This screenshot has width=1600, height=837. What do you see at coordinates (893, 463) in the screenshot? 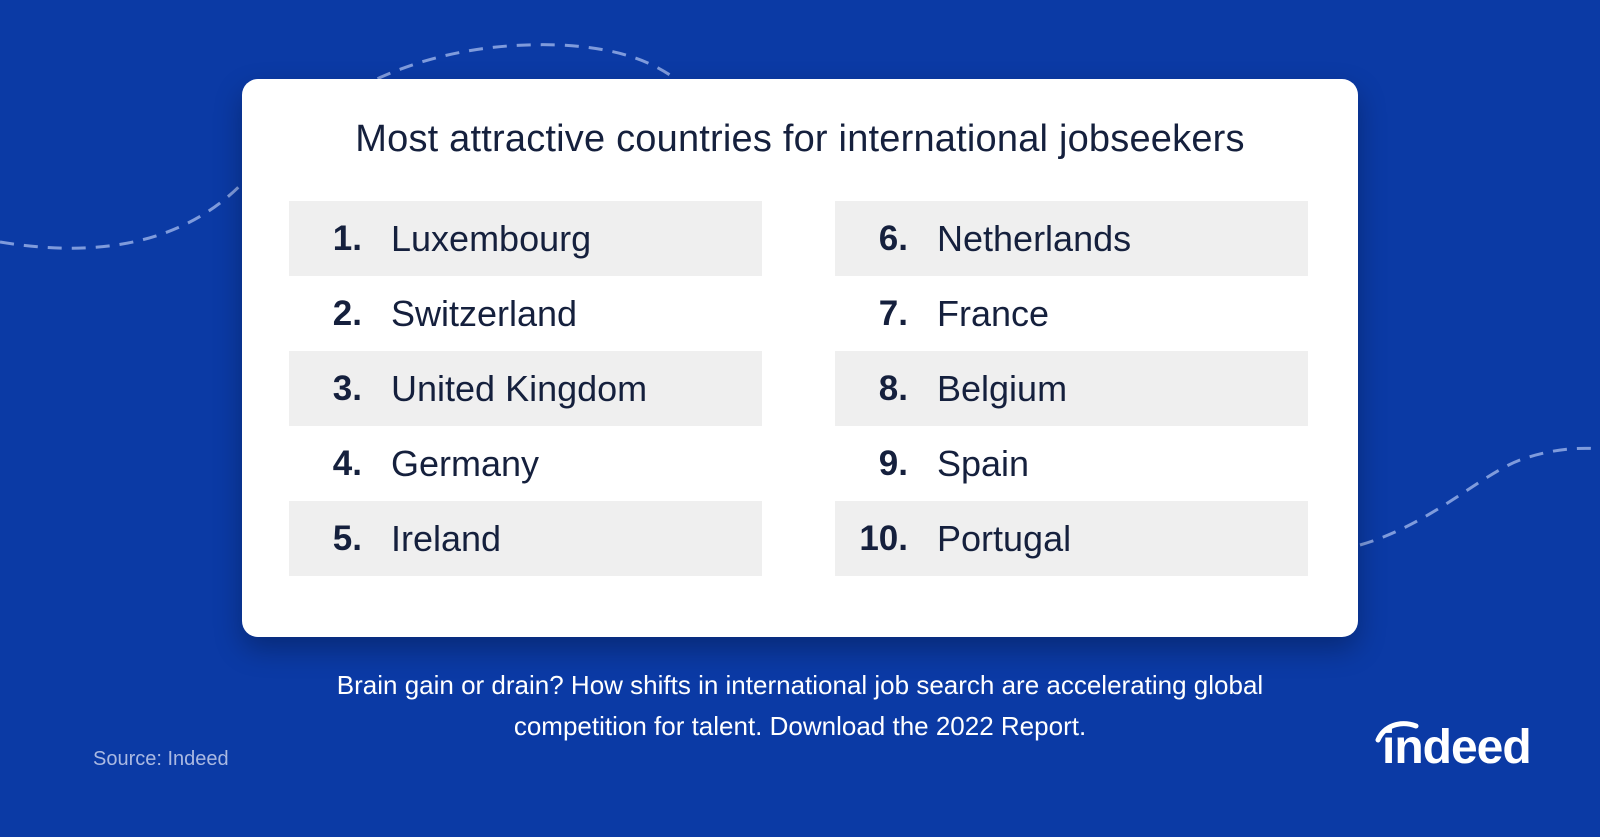
I see `rank-number: 9.` at bounding box center [893, 463].